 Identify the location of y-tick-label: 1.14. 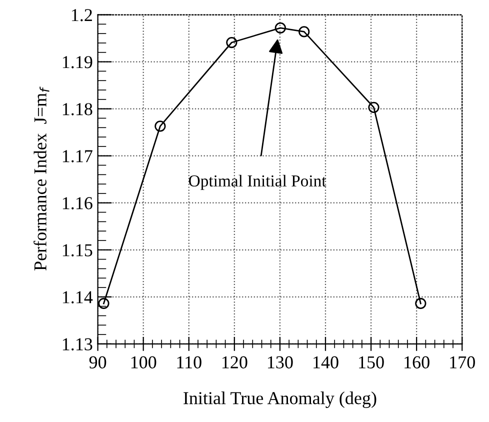
(77, 297).